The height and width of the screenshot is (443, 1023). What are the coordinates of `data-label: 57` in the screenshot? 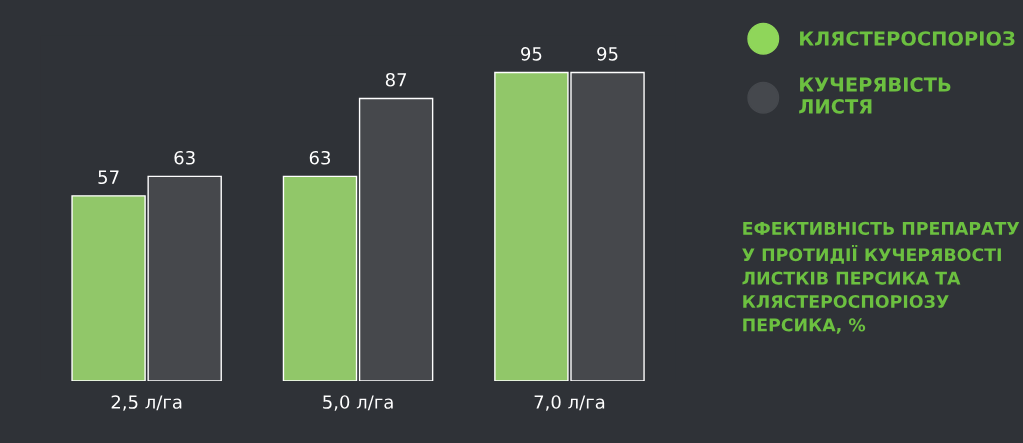 It's located at (108, 177).